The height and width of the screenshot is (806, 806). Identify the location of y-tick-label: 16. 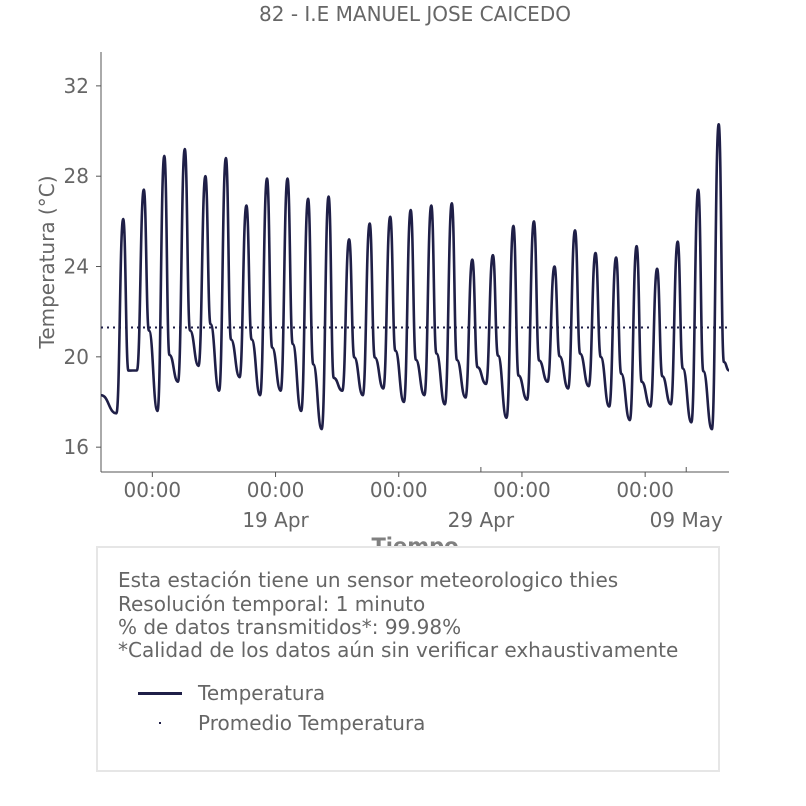
(76, 447).